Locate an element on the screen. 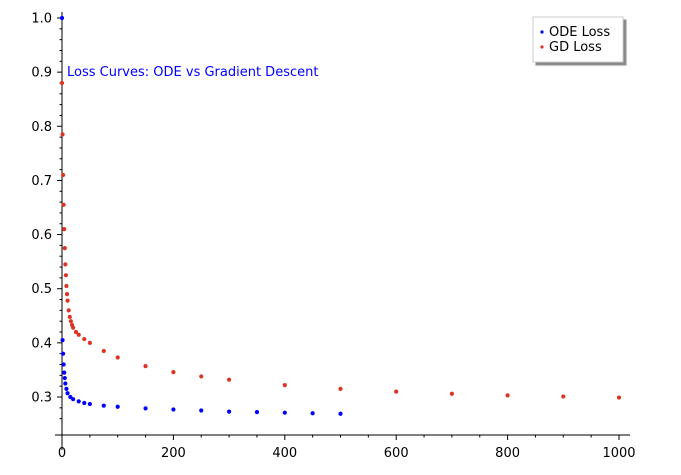 Image resolution: width=681 pixels, height=475 pixels. x-tick-label: 600 is located at coordinates (396, 453).